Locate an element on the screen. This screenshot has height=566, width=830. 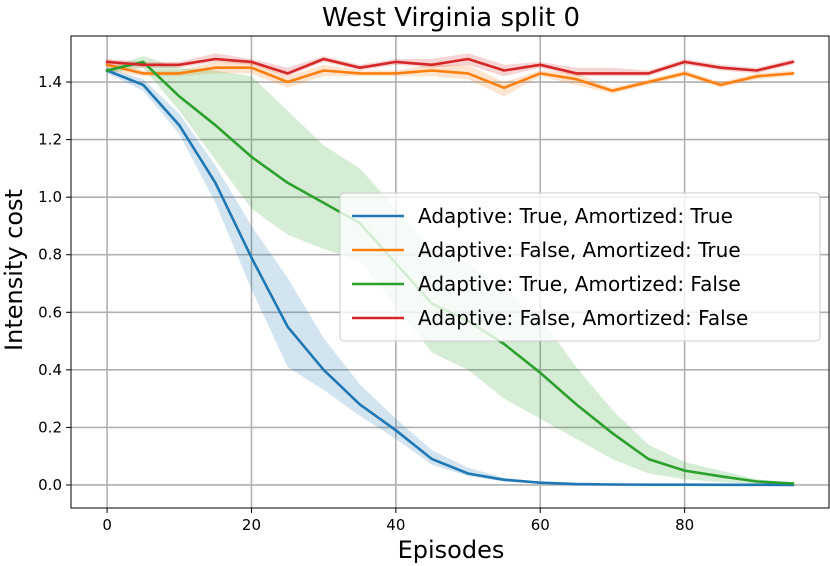
y-tick-label: 0.2 is located at coordinates (50, 427).